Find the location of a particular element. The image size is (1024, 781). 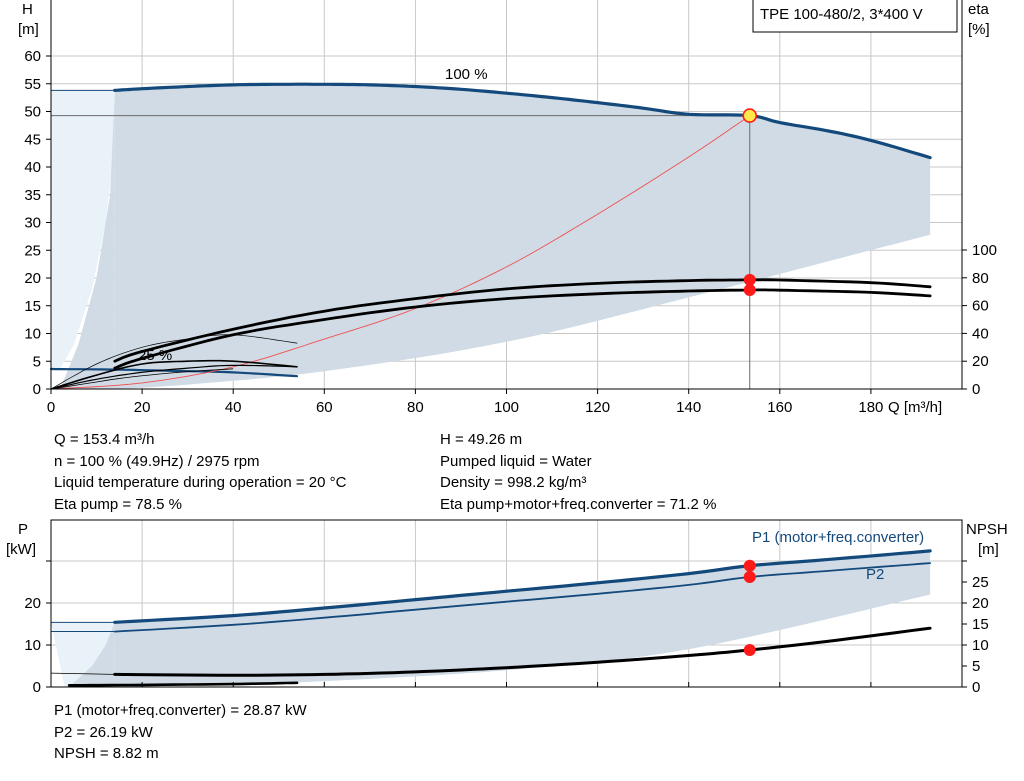

upper-x-tick-5: 100 is located at coordinates (506, 407).